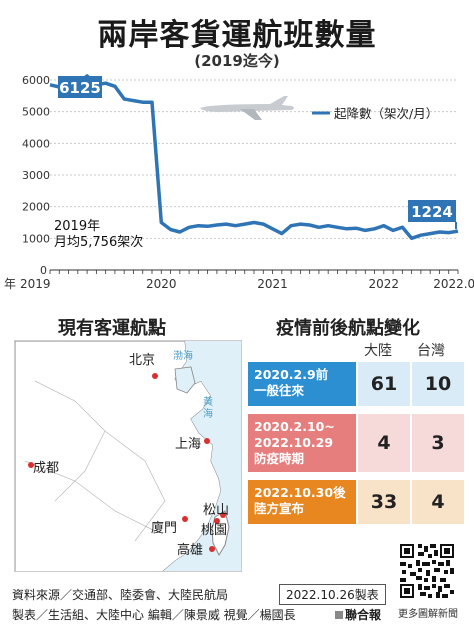 Image resolution: width=474 pixels, height=633 pixels. I want to click on latest-value-label: 1224, so click(432, 212).